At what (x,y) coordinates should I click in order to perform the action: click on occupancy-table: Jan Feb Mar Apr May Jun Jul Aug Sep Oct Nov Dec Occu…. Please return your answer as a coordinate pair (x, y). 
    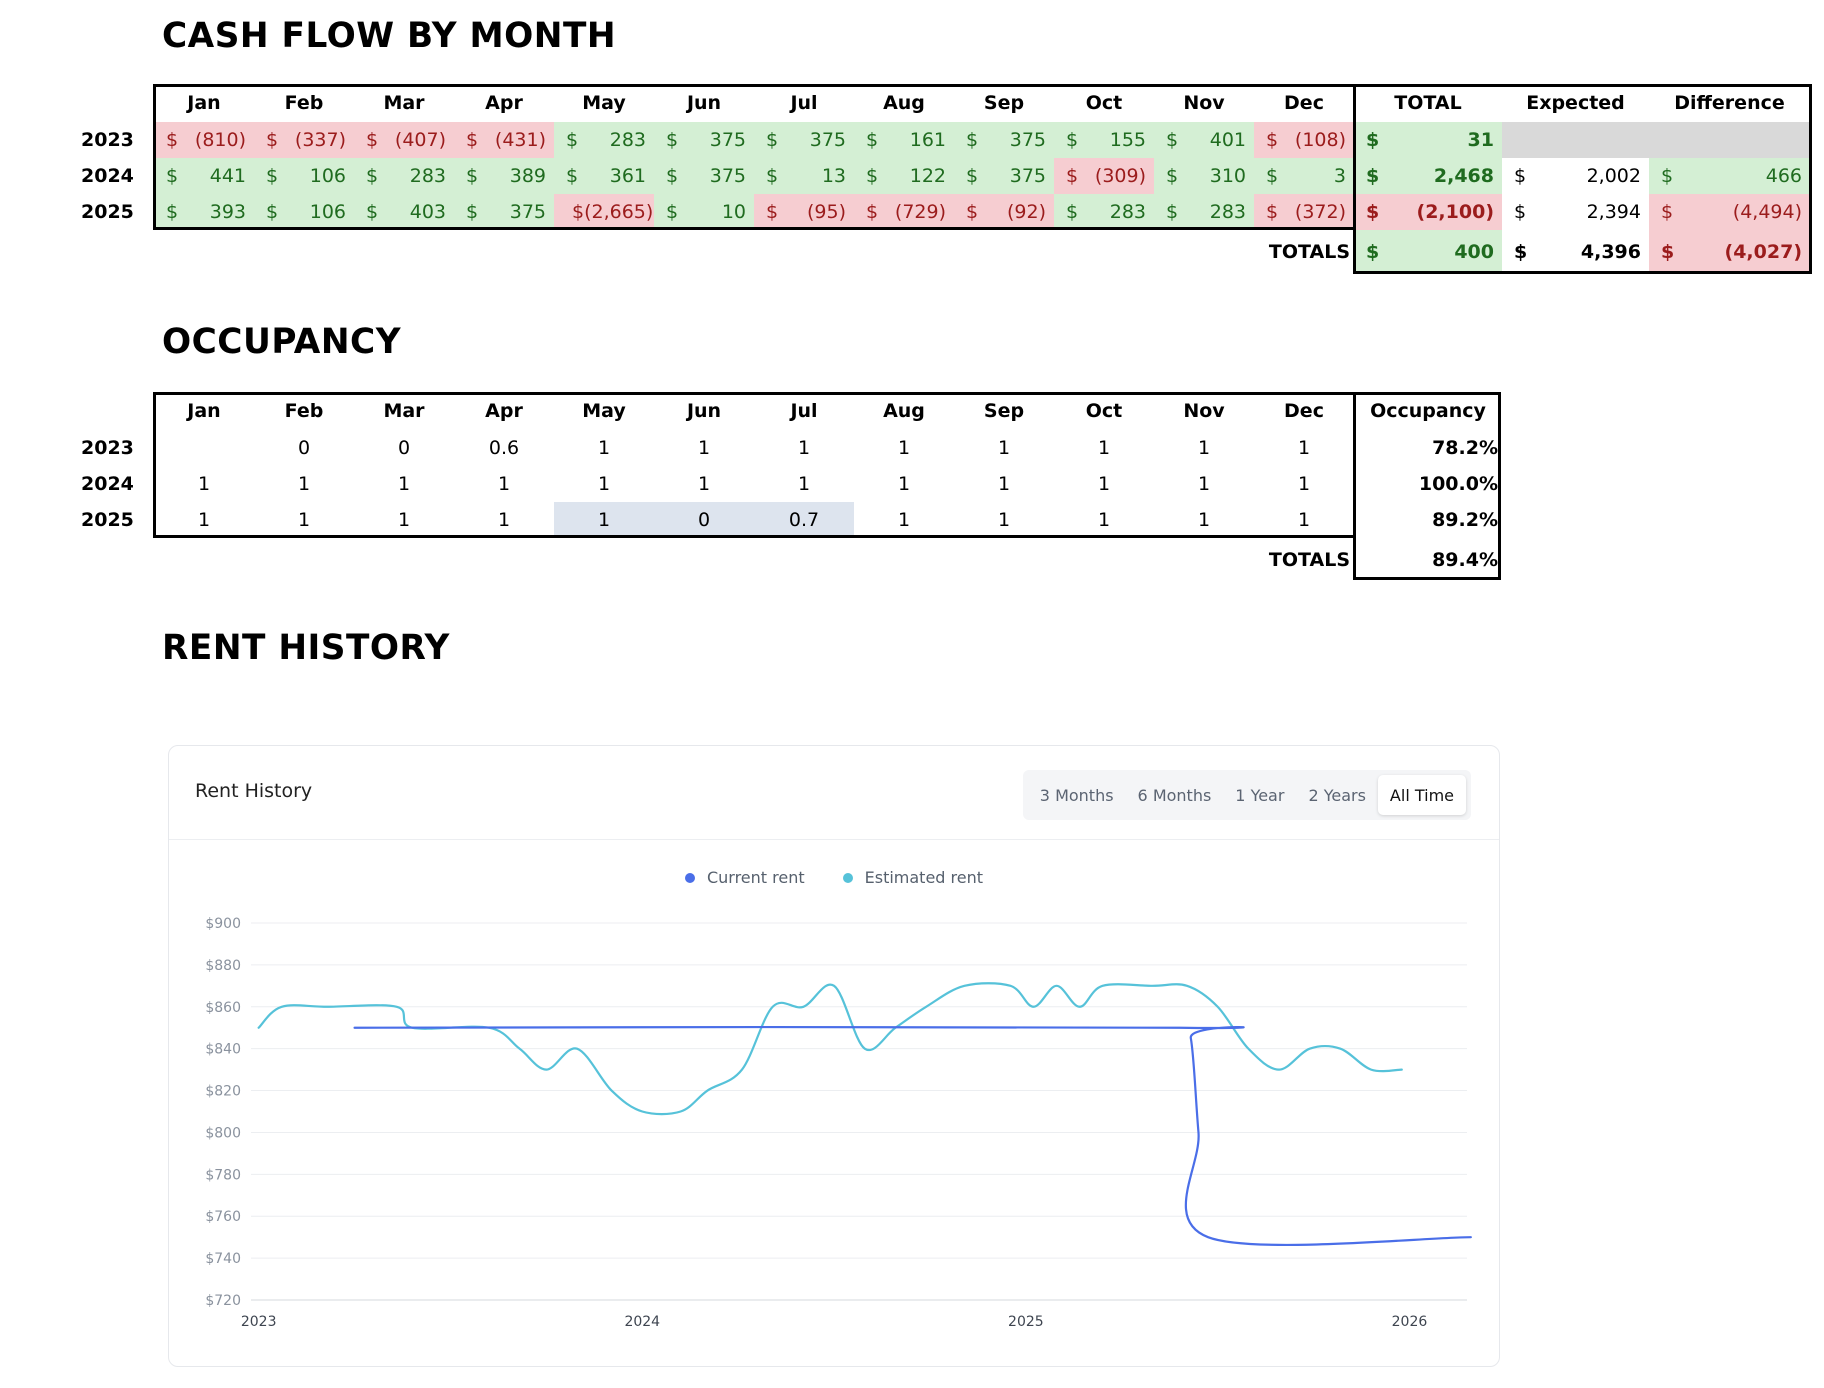
    Looking at the image, I should click on (785, 487).